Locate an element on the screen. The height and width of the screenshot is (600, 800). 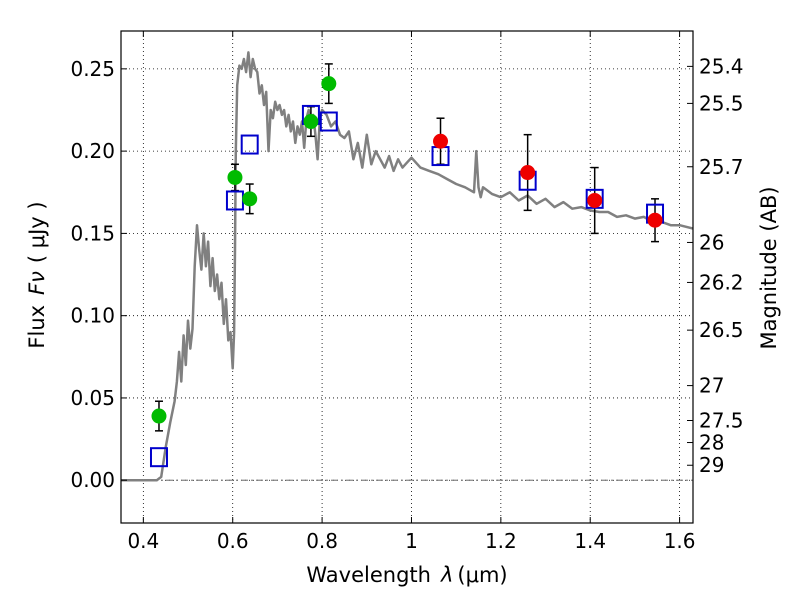
y2-tick-label: 25.5 is located at coordinates (721, 103).